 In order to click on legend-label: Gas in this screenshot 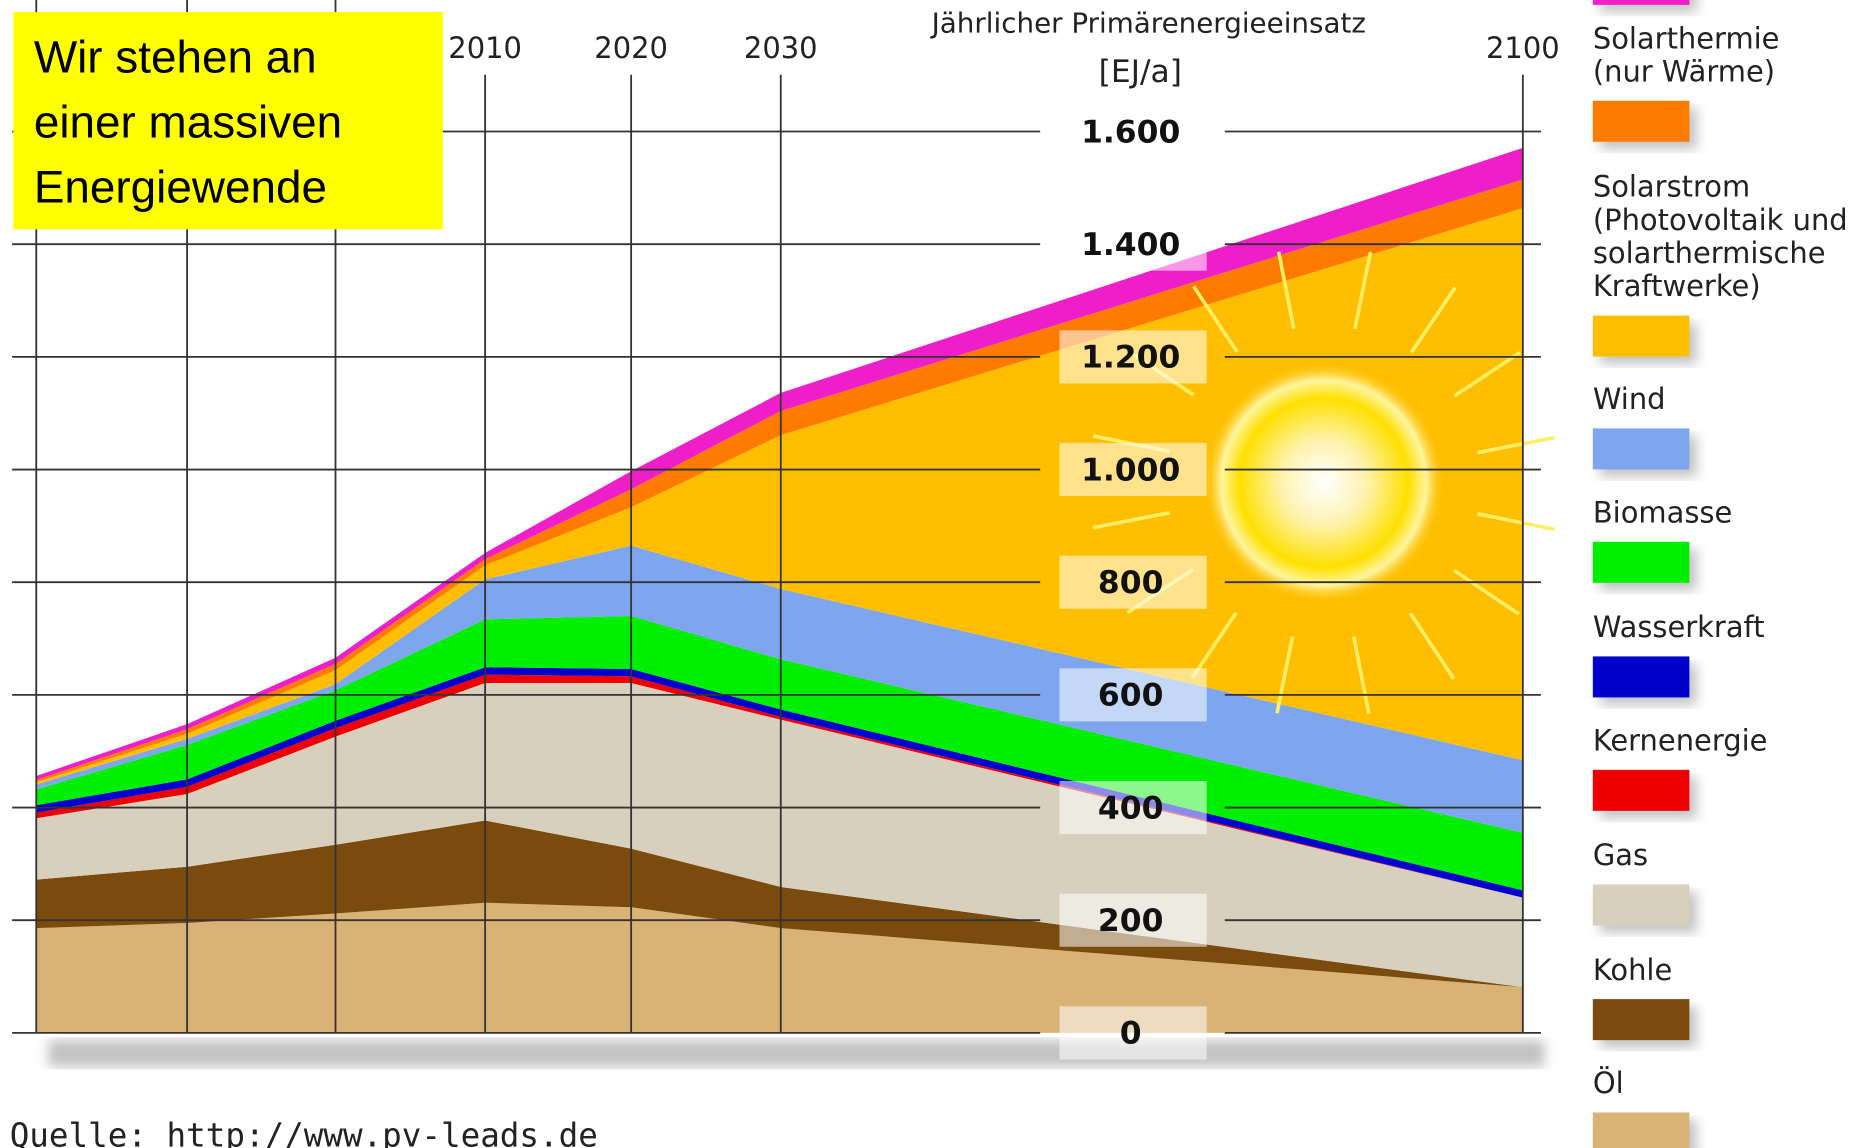, I will do `click(1620, 855)`.